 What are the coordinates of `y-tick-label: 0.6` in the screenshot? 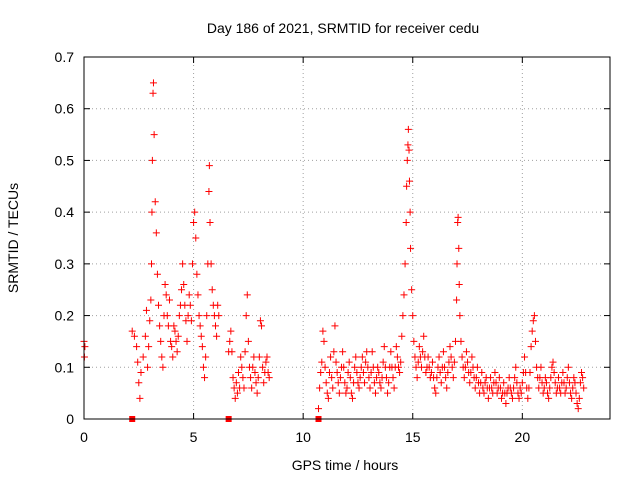 It's located at (65, 109).